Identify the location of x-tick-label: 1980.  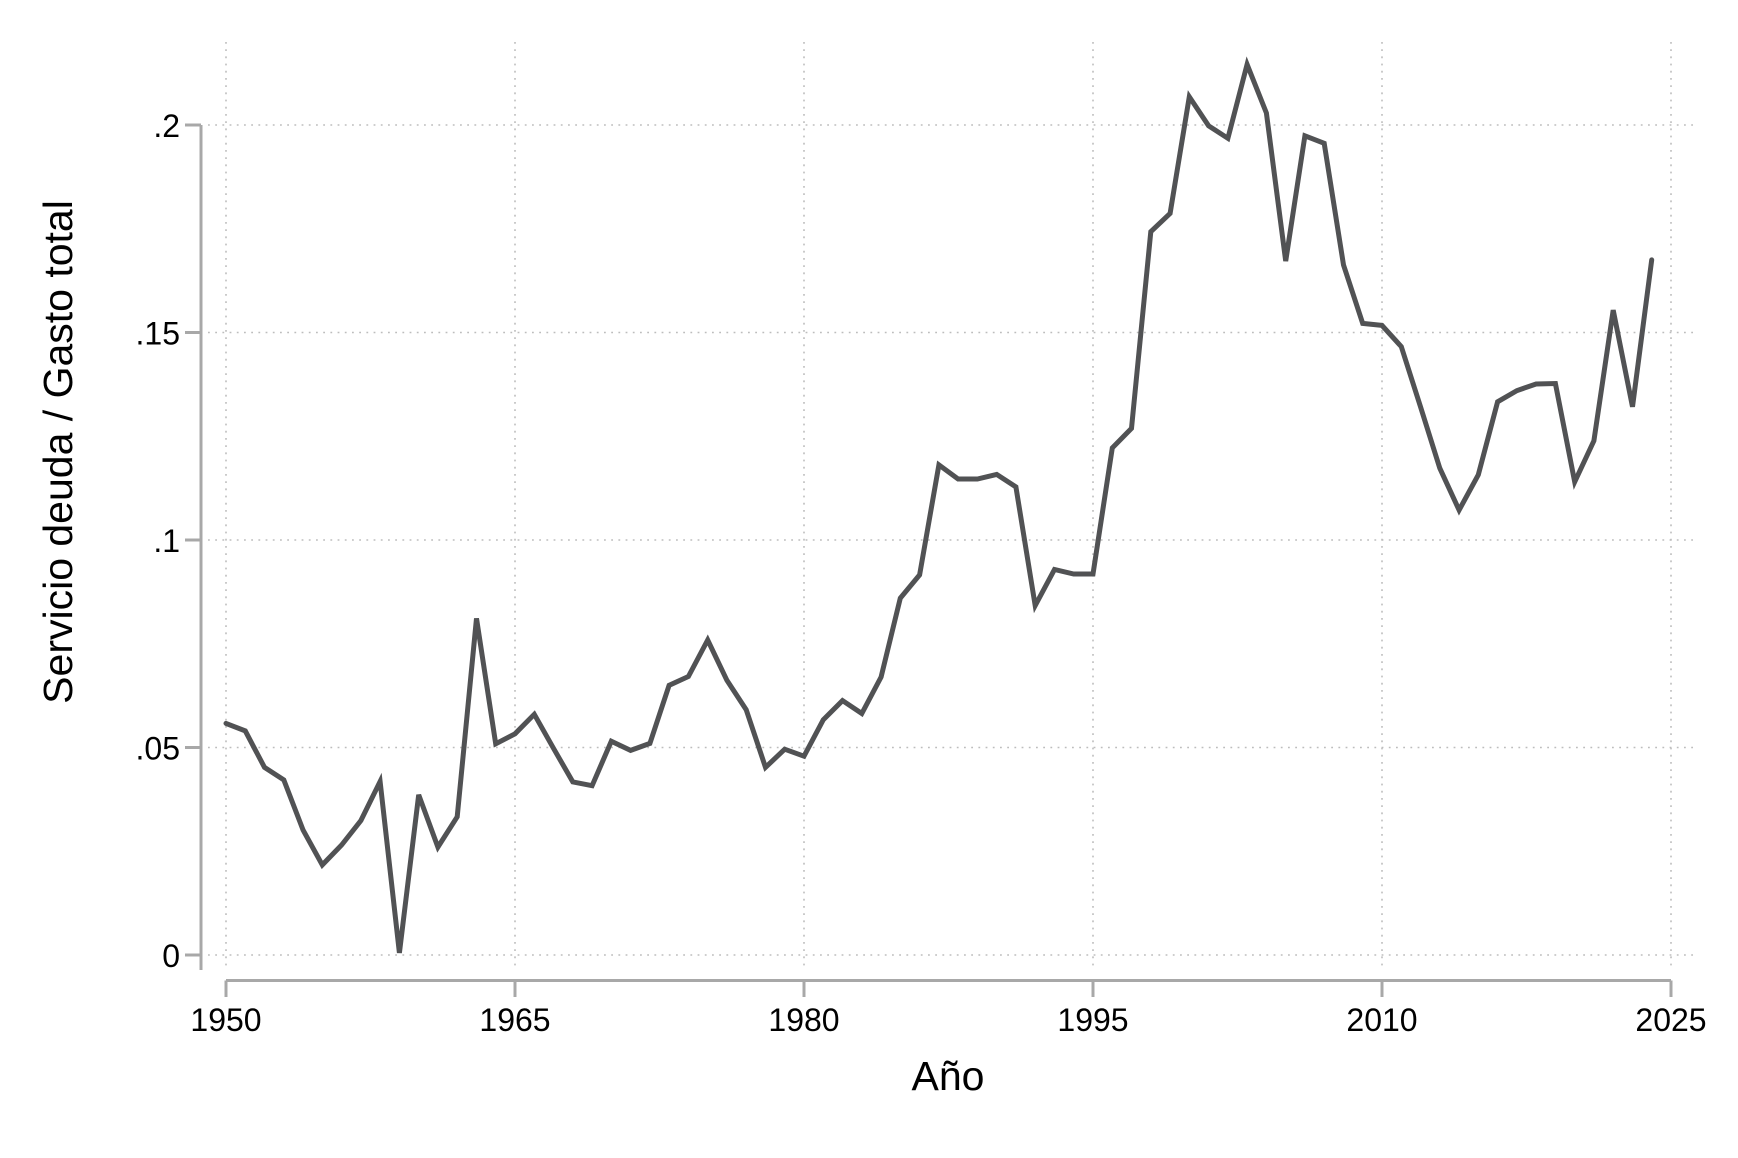
(803, 1020).